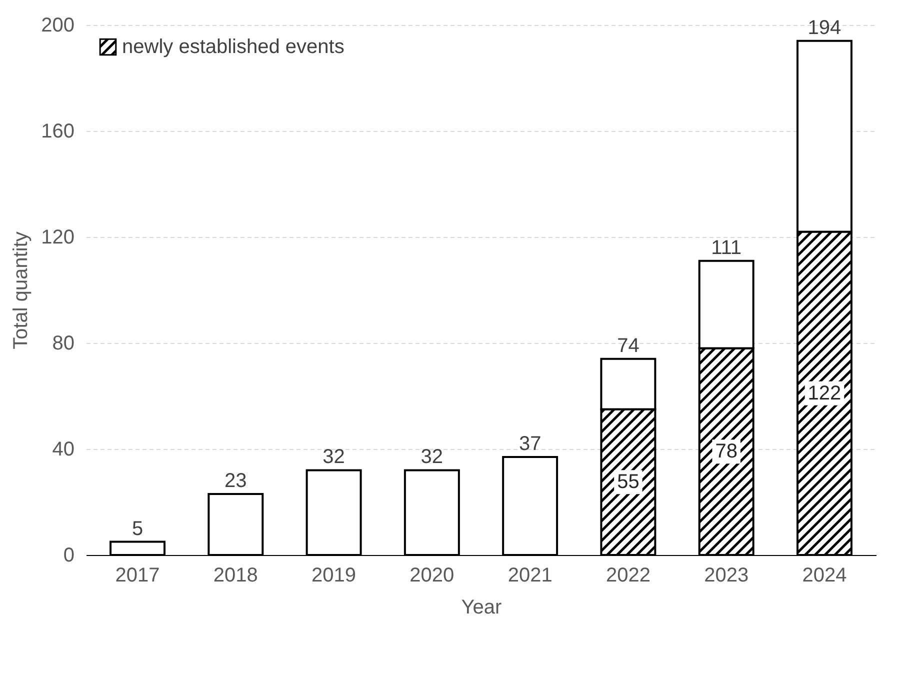 This screenshot has height=673, width=919. I want to click on y-tick-label: 80, so click(63, 343).